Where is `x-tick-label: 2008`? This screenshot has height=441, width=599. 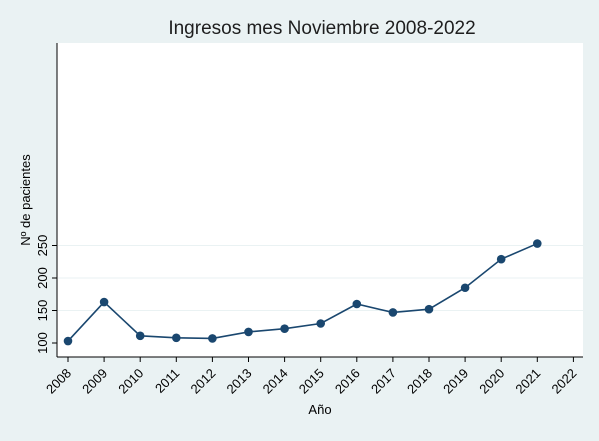
x-tick-label: 2008 is located at coordinates (58, 381).